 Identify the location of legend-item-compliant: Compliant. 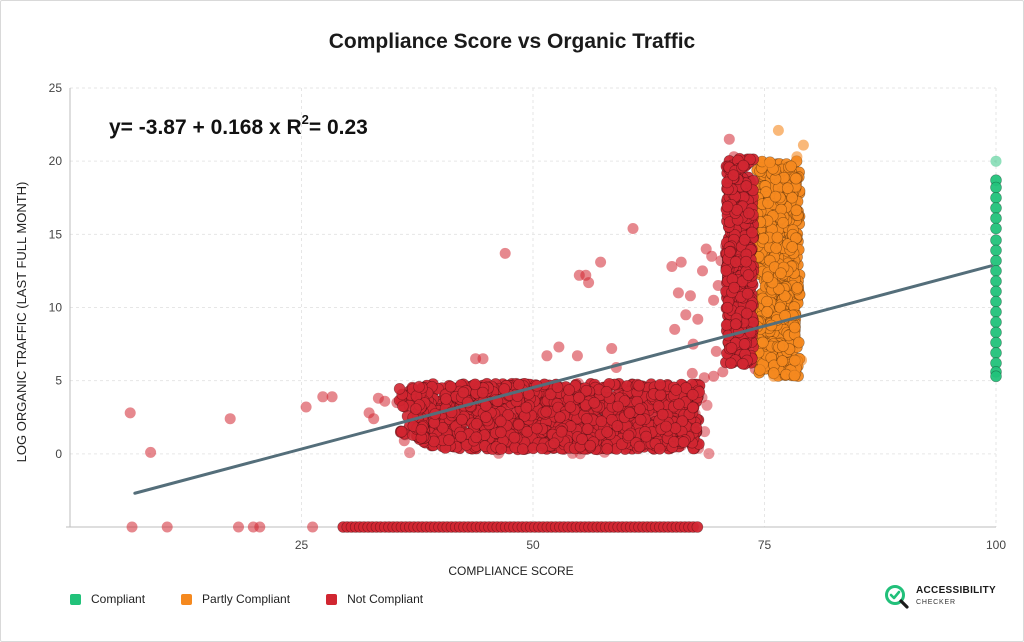
(107, 599).